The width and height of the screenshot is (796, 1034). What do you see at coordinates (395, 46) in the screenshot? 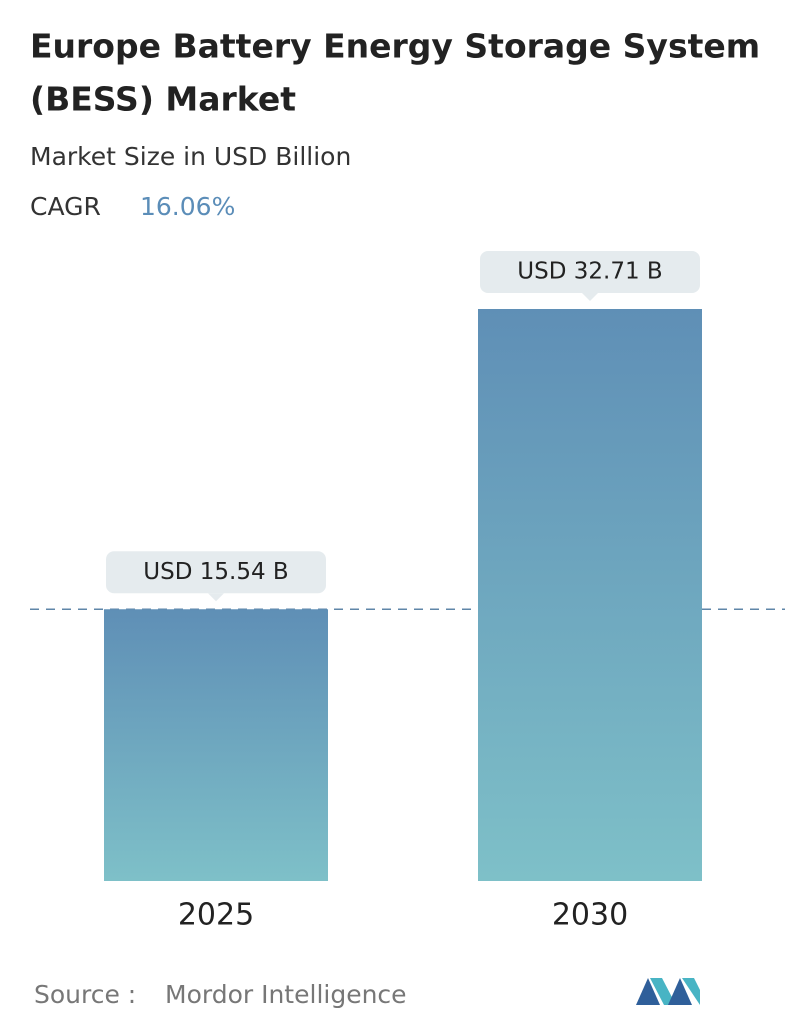
I see `chart-title: Europe Battery Energy Storage System` at bounding box center [395, 46].